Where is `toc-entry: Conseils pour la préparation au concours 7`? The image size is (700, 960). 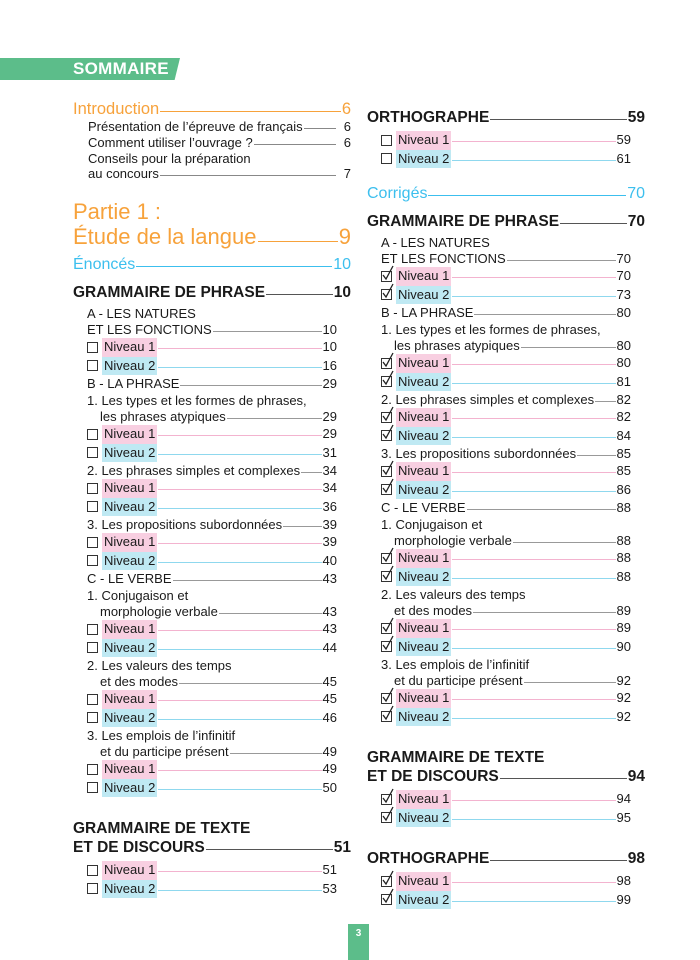 toc-entry: Conseils pour la préparation au concours 7 is located at coordinates (212, 167).